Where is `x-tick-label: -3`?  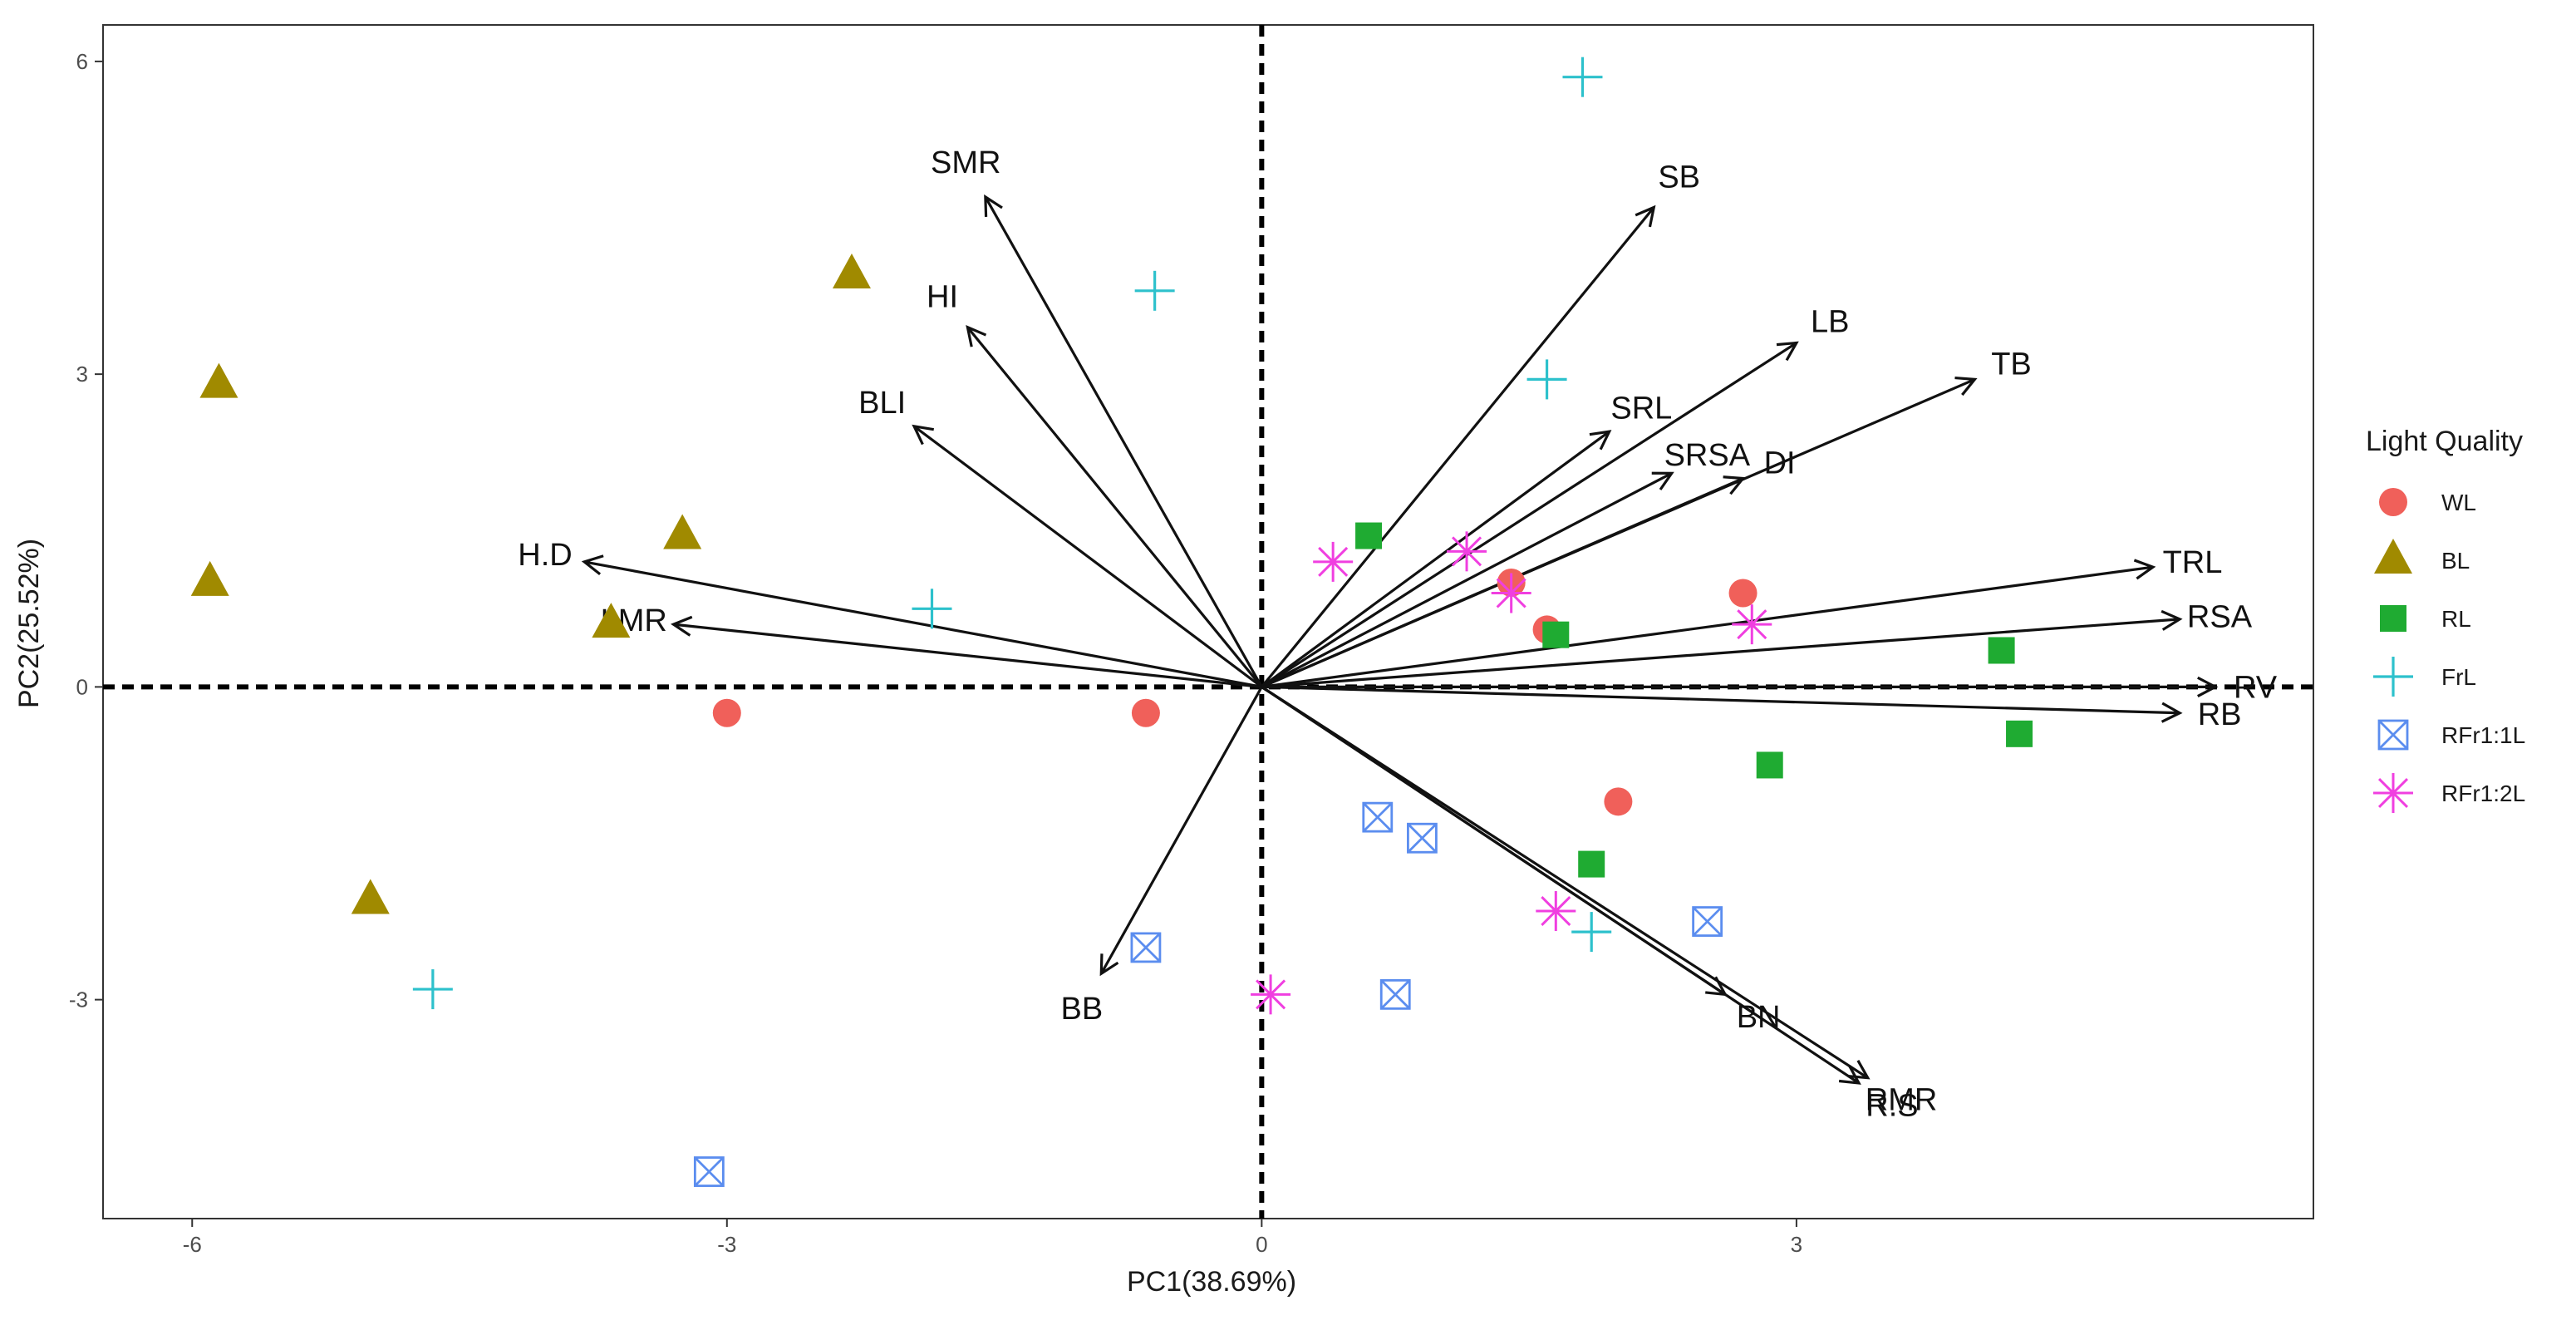 x-tick-label: -3 is located at coordinates (726, 1245).